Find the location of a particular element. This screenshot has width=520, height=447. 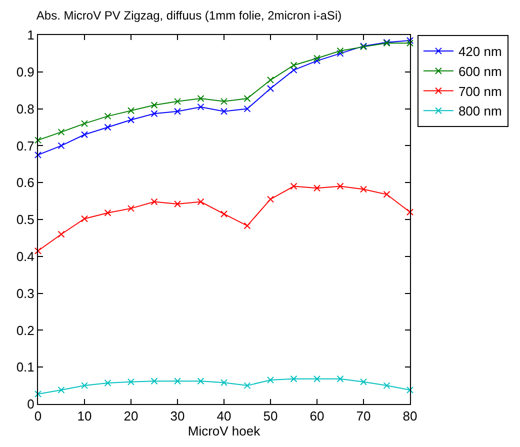

y-tick-label: 0.1 is located at coordinates (25, 367).